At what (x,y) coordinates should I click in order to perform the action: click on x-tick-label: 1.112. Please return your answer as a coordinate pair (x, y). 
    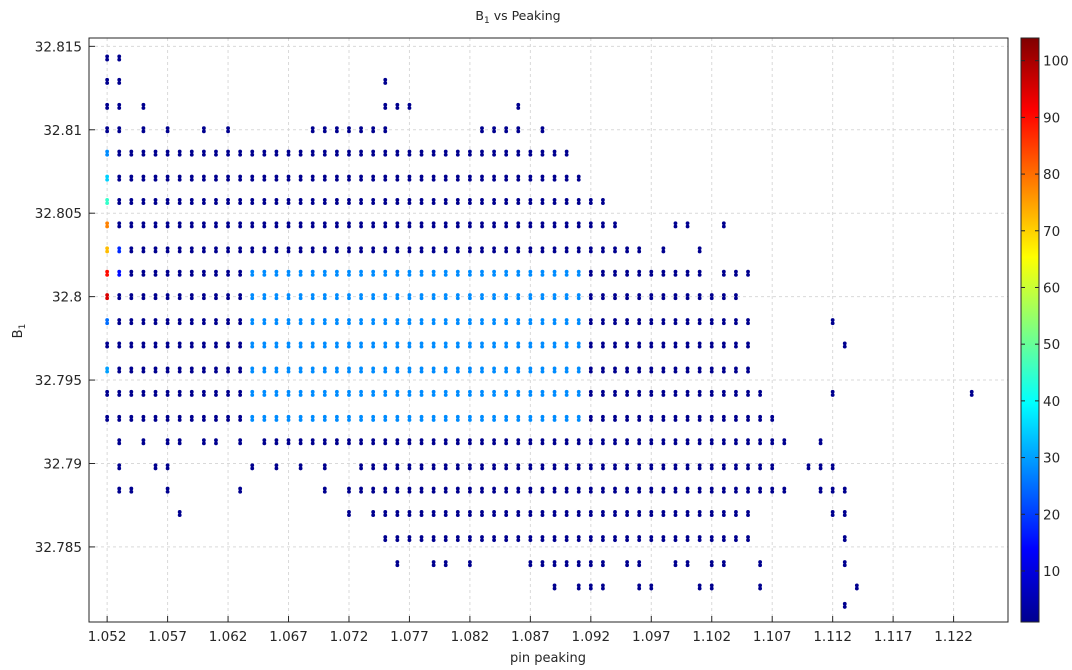
    Looking at the image, I should click on (832, 637).